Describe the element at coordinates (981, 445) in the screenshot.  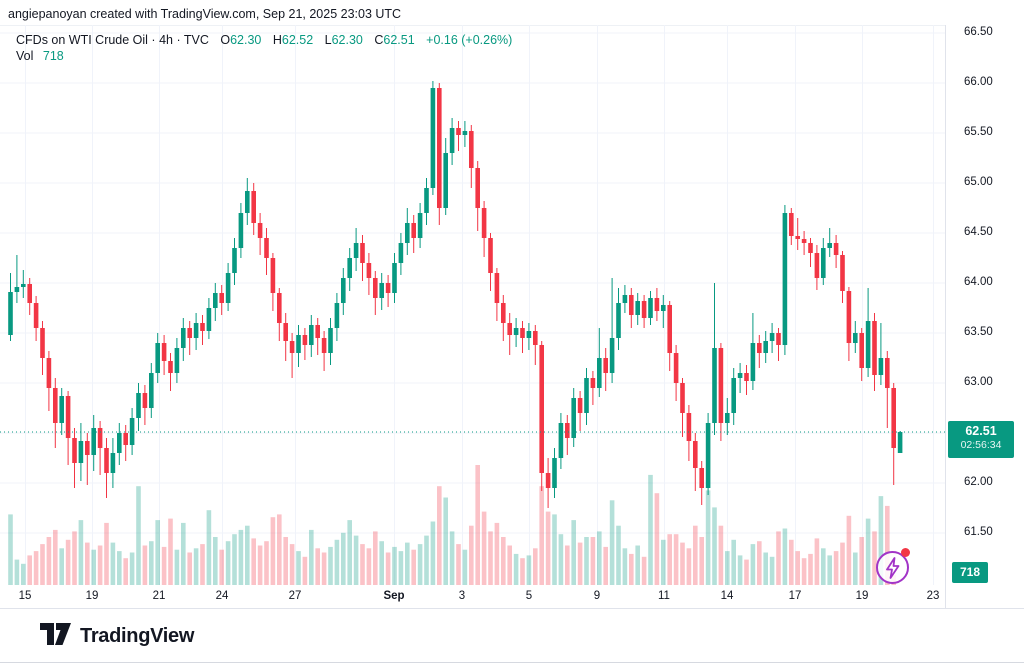
I see `bar-countdown: 02:56:34` at that location.